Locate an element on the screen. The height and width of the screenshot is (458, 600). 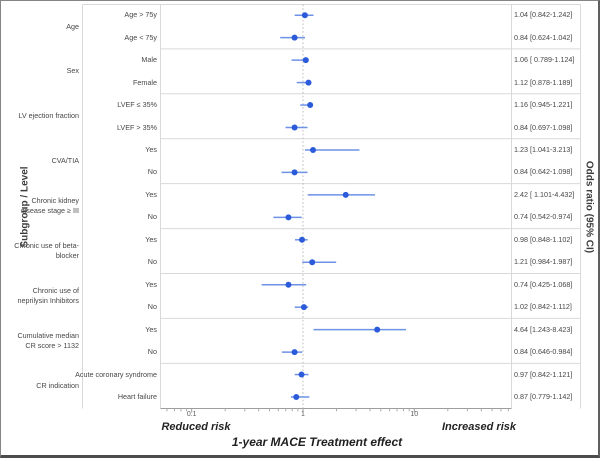
level-label: Female is located at coordinates (145, 82).